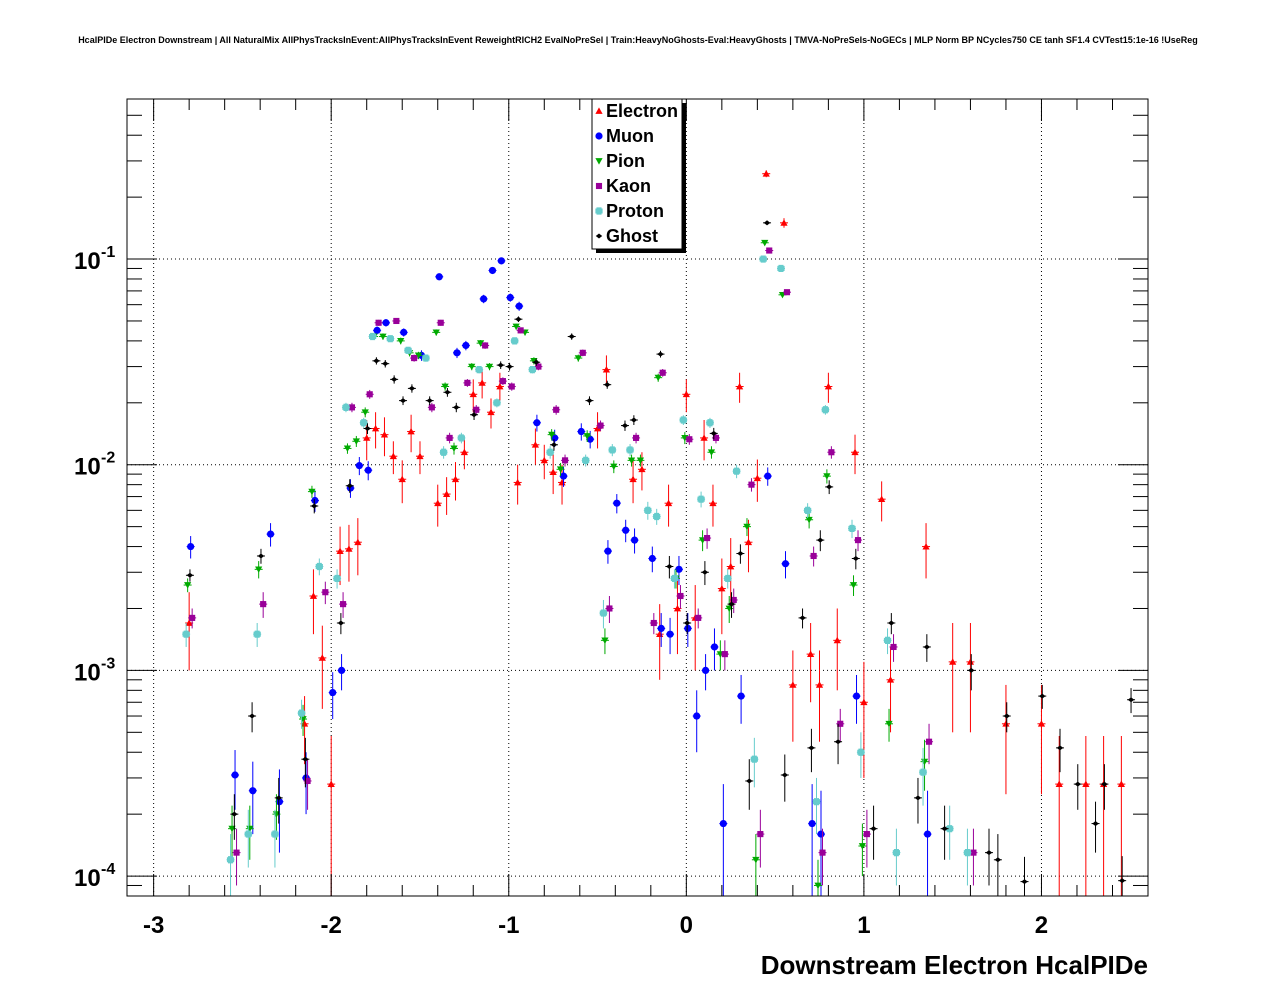 The image size is (1276, 996). What do you see at coordinates (108, 458) in the screenshot?
I see `y-tick-exponent: -2` at bounding box center [108, 458].